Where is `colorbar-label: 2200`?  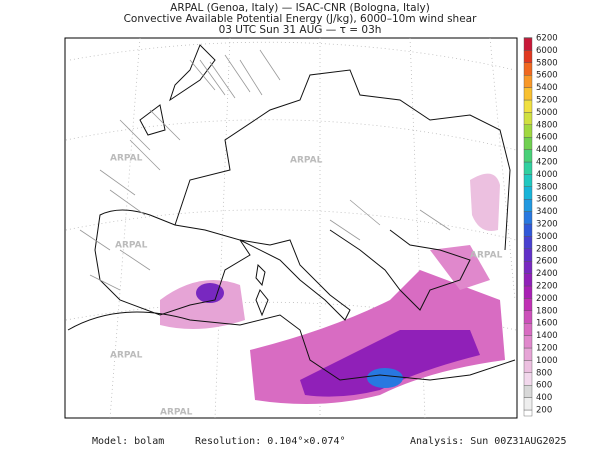
colorbar-label: 2200 is located at coordinates (547, 287).